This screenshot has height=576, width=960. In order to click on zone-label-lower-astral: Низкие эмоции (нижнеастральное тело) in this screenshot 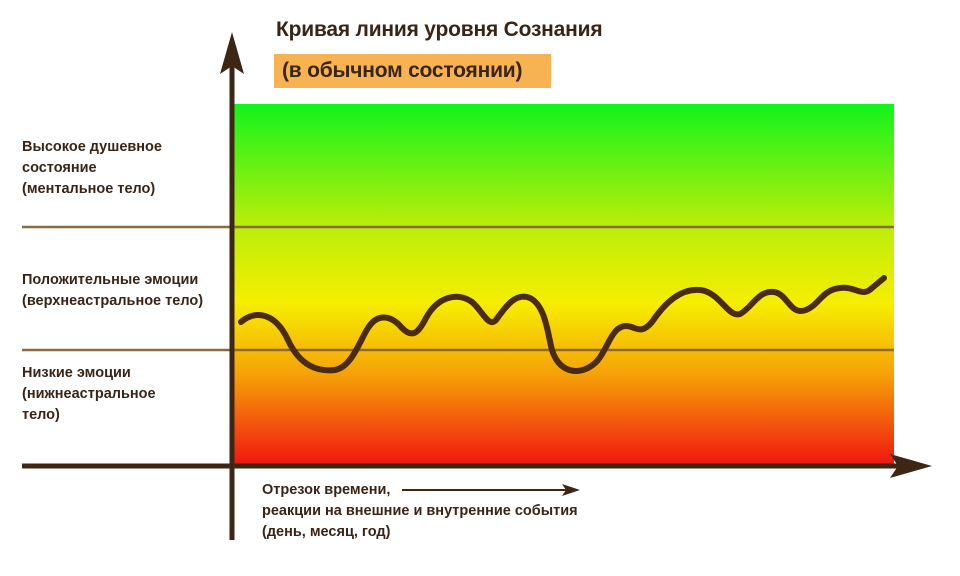, I will do `click(89, 394)`.